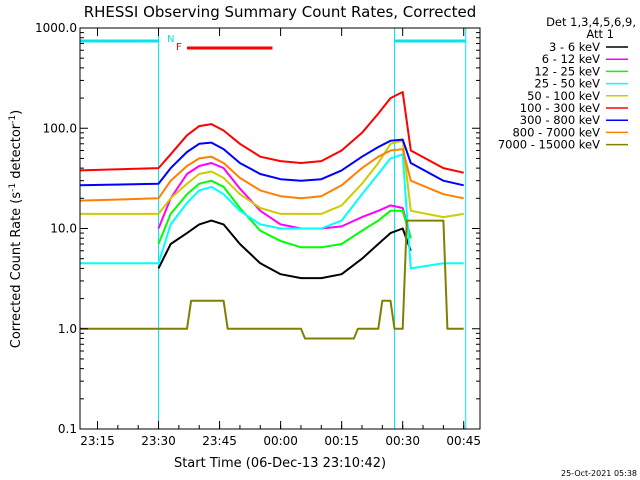  I want to click on y-tick-label: 1000.0, so click(56, 28).